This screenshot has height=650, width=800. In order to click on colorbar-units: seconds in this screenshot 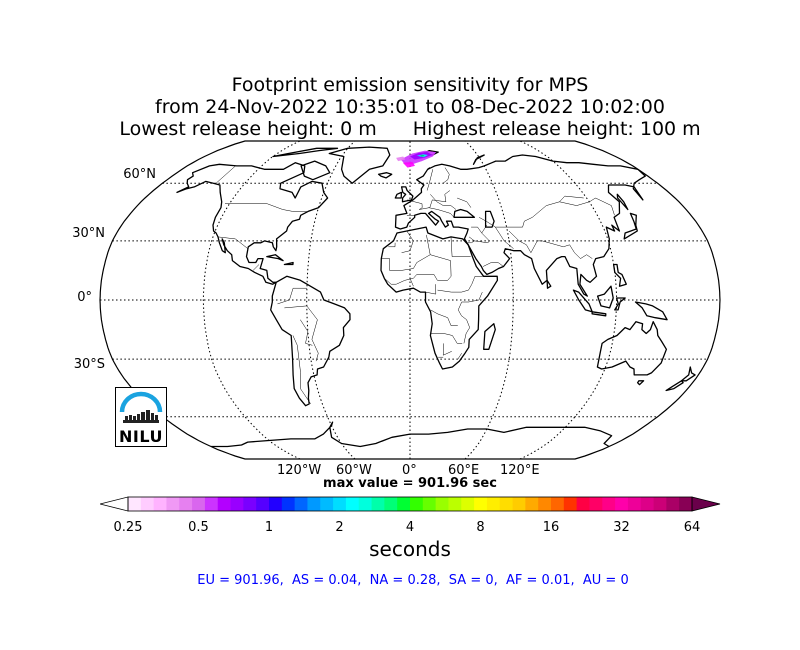, I will do `click(410, 549)`.